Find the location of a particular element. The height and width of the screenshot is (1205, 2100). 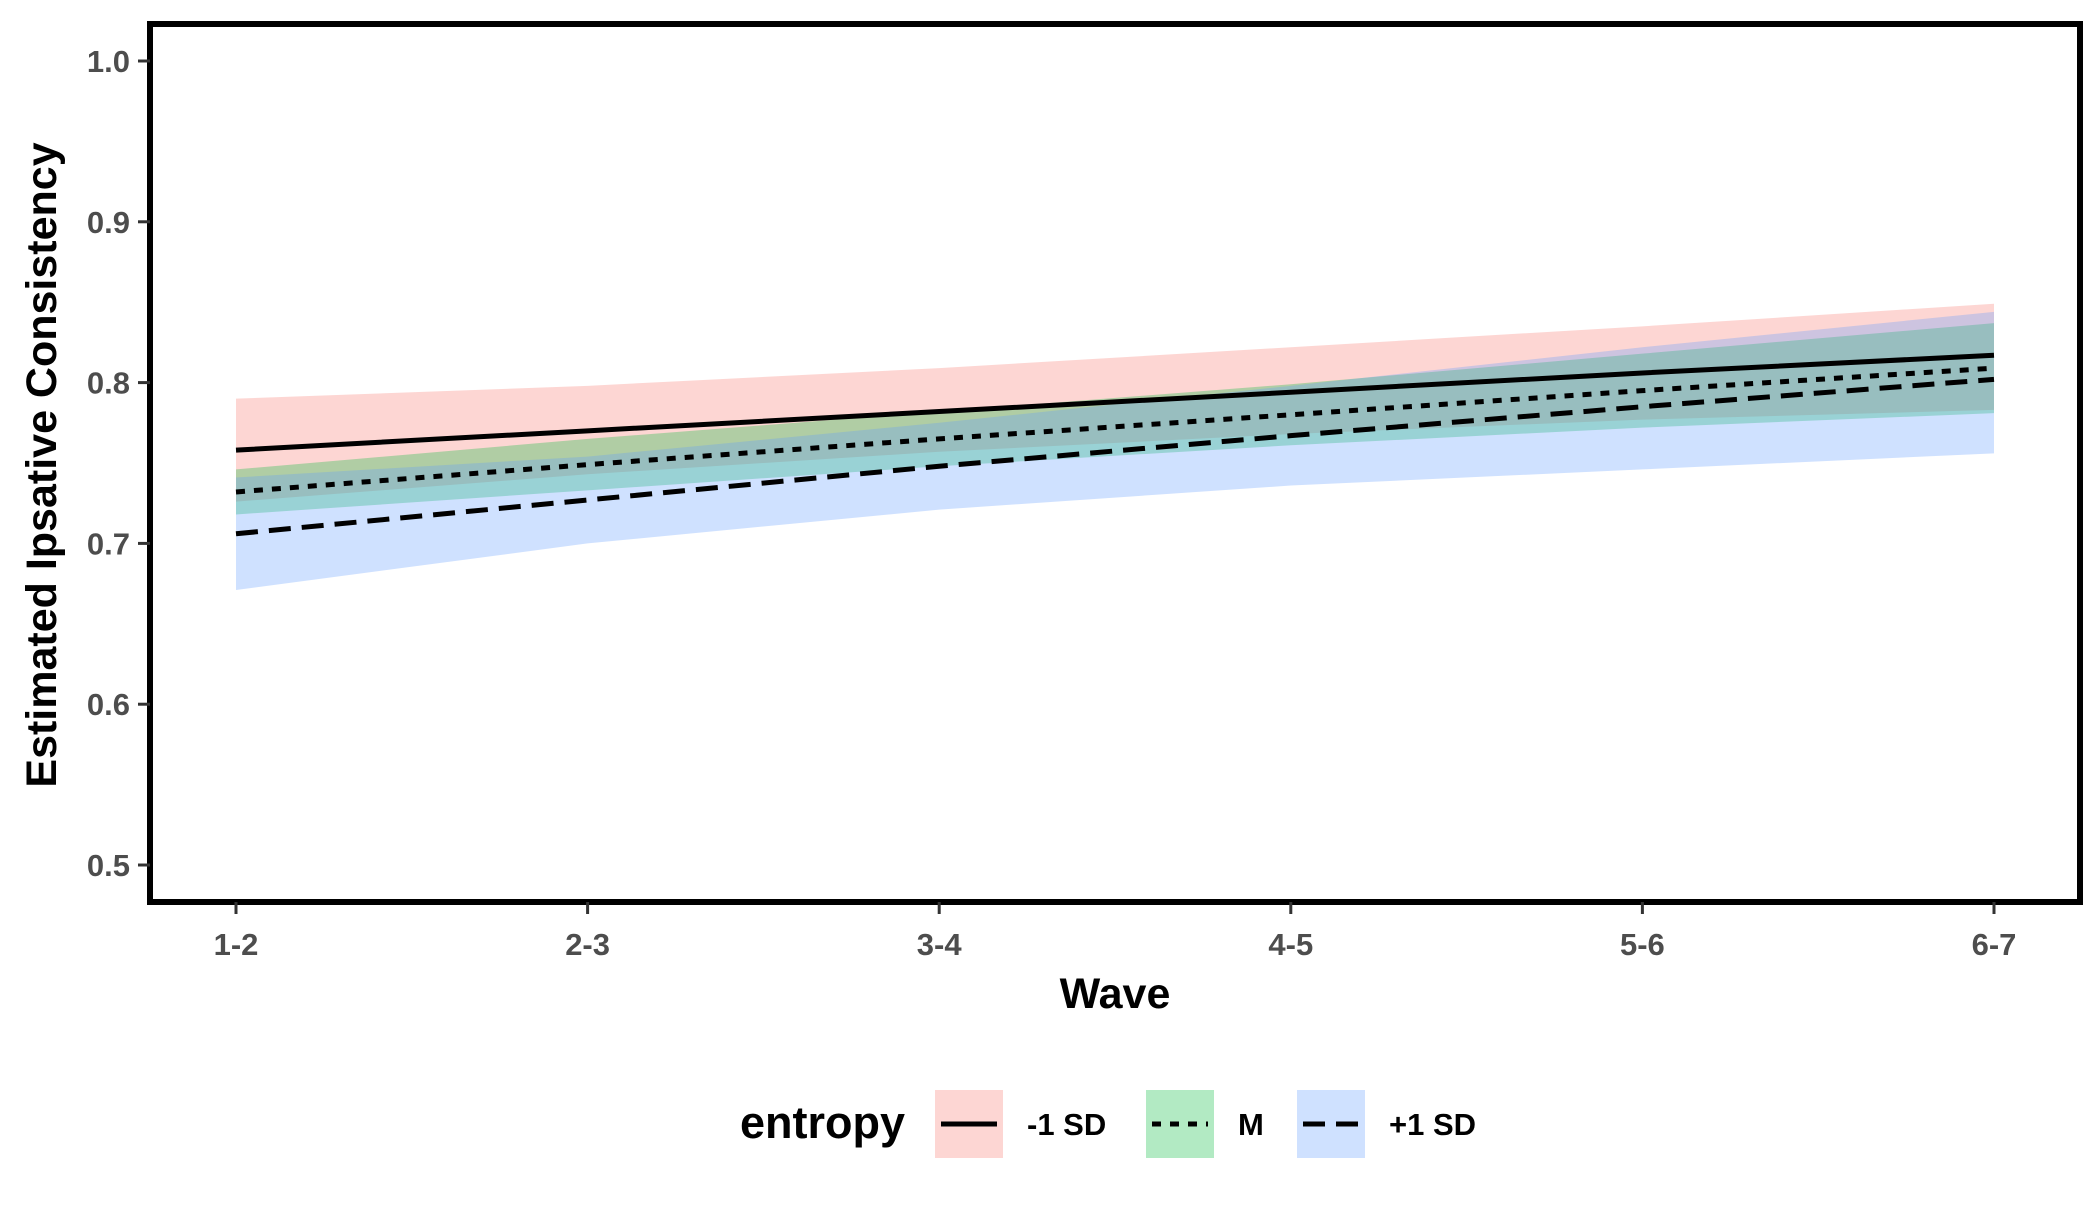

x-axis-title: Wave is located at coordinates (1115, 994).